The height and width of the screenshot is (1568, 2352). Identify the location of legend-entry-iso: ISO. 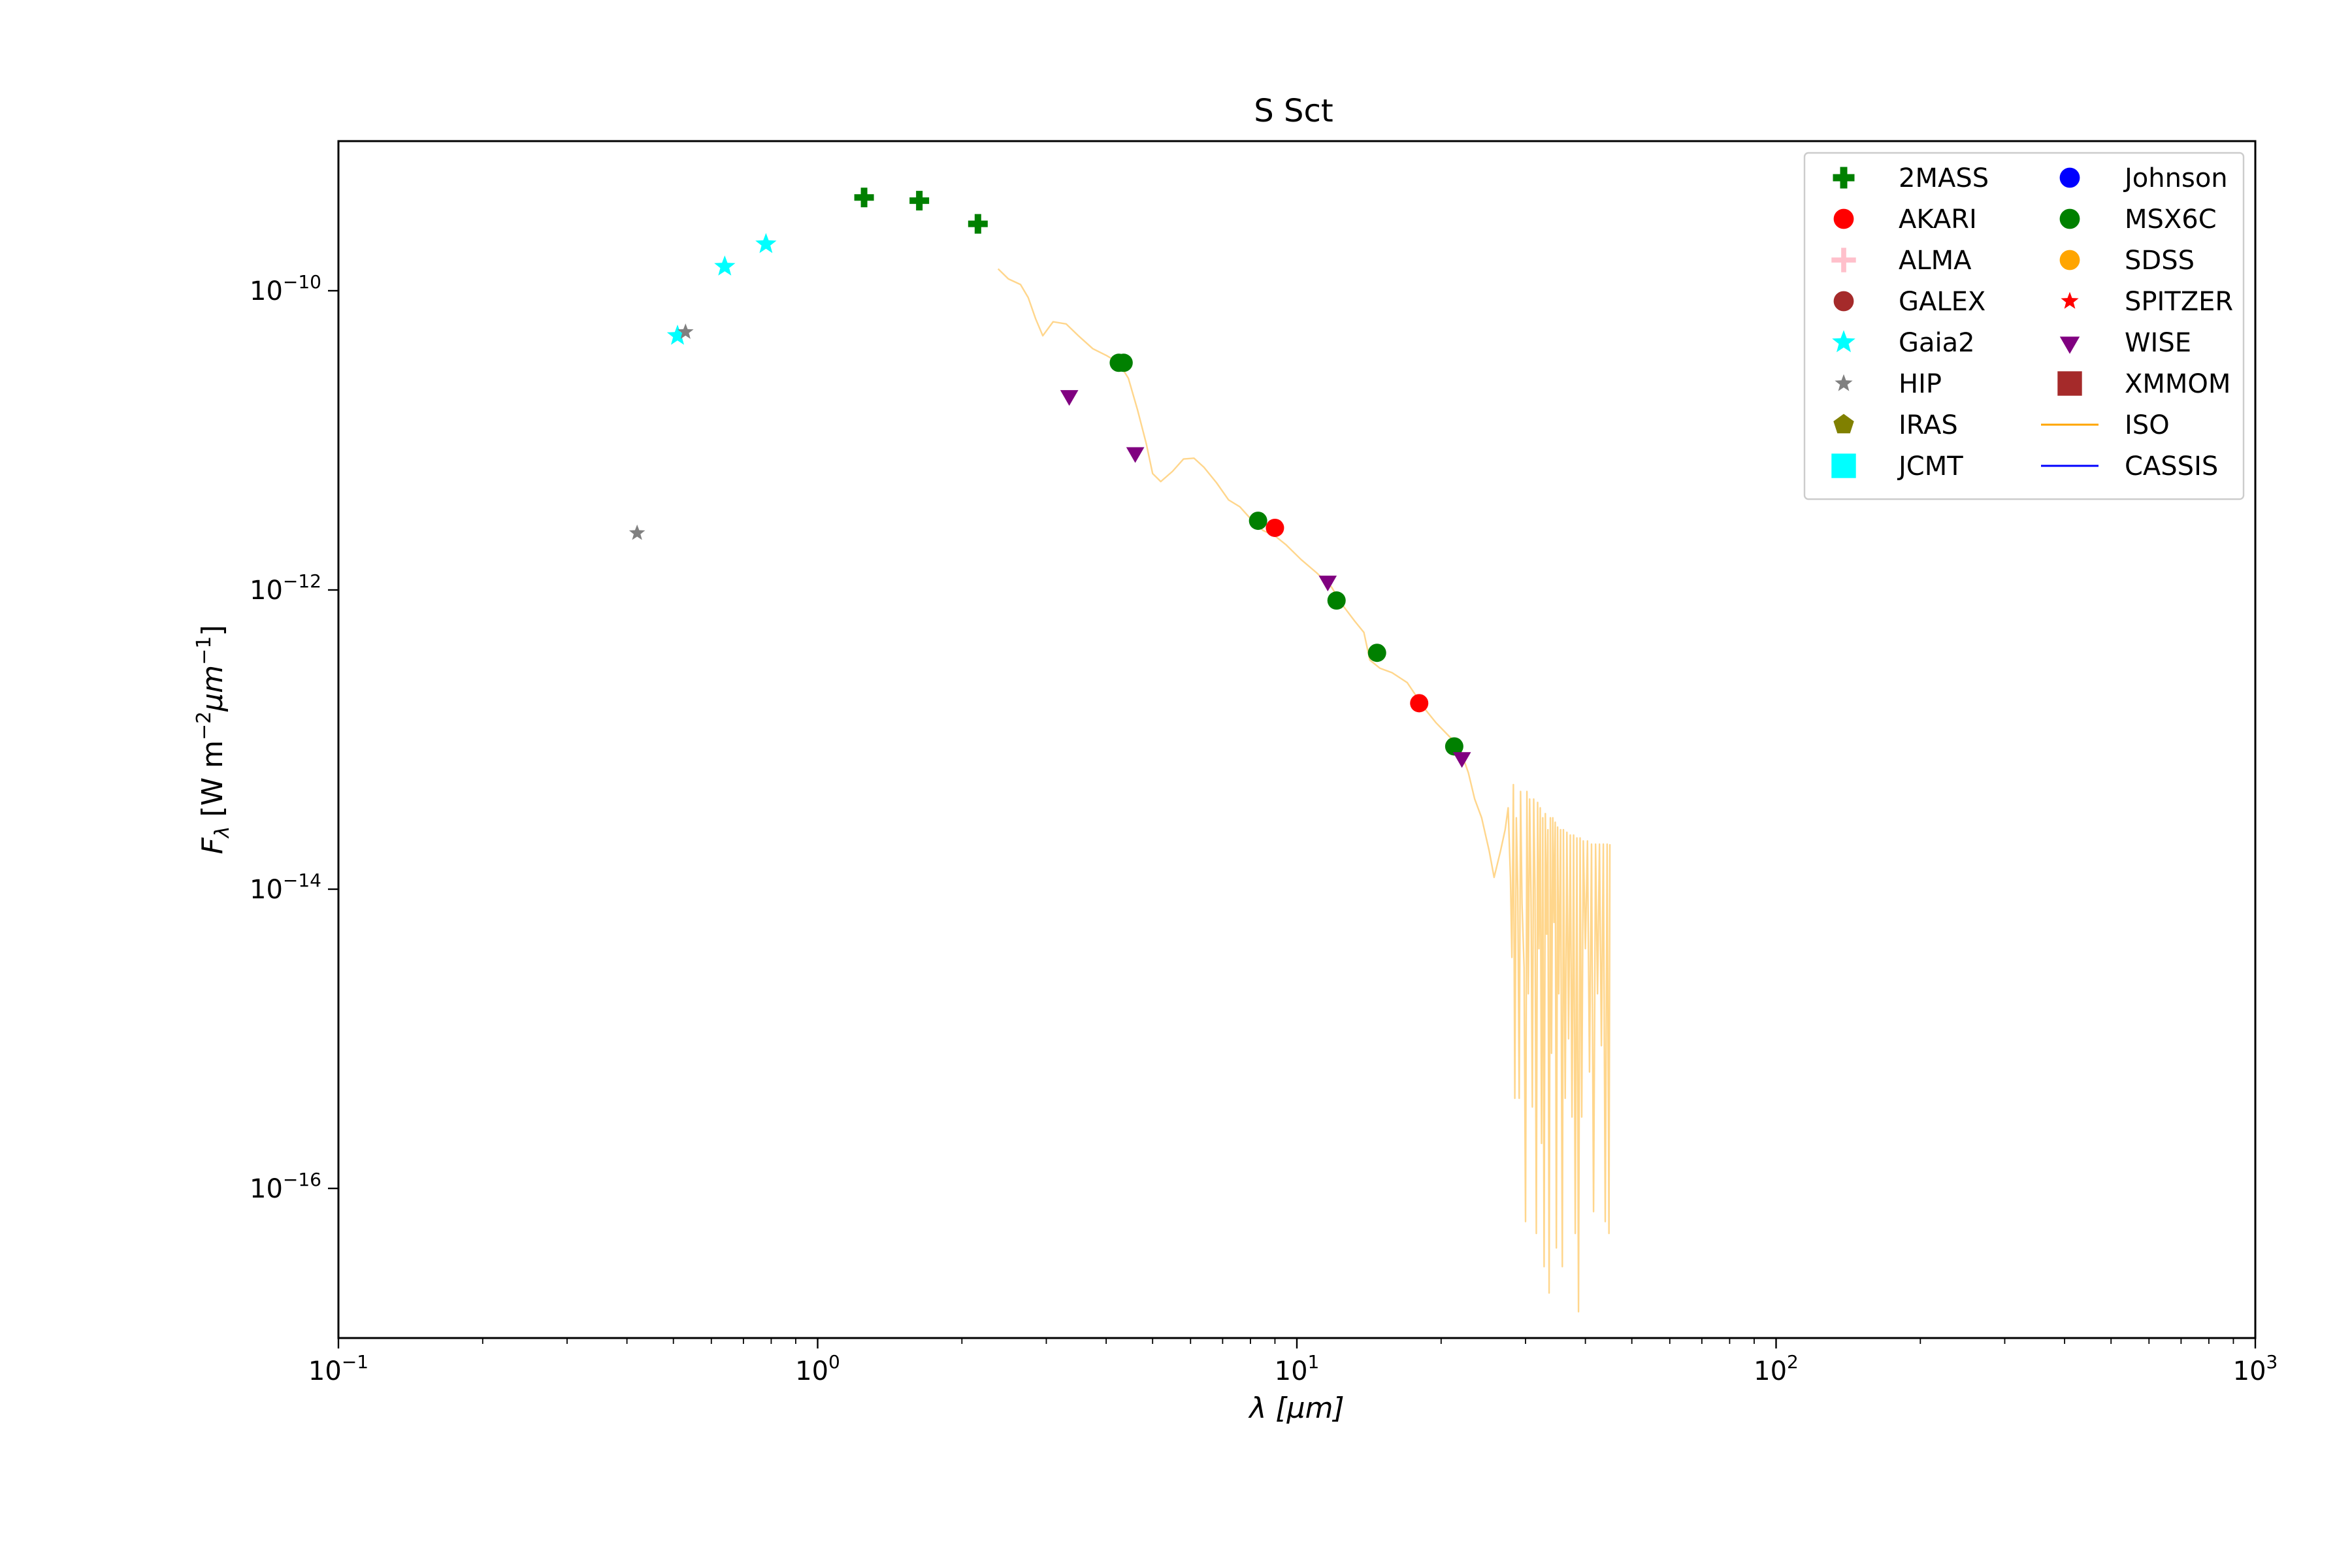
(2105, 425).